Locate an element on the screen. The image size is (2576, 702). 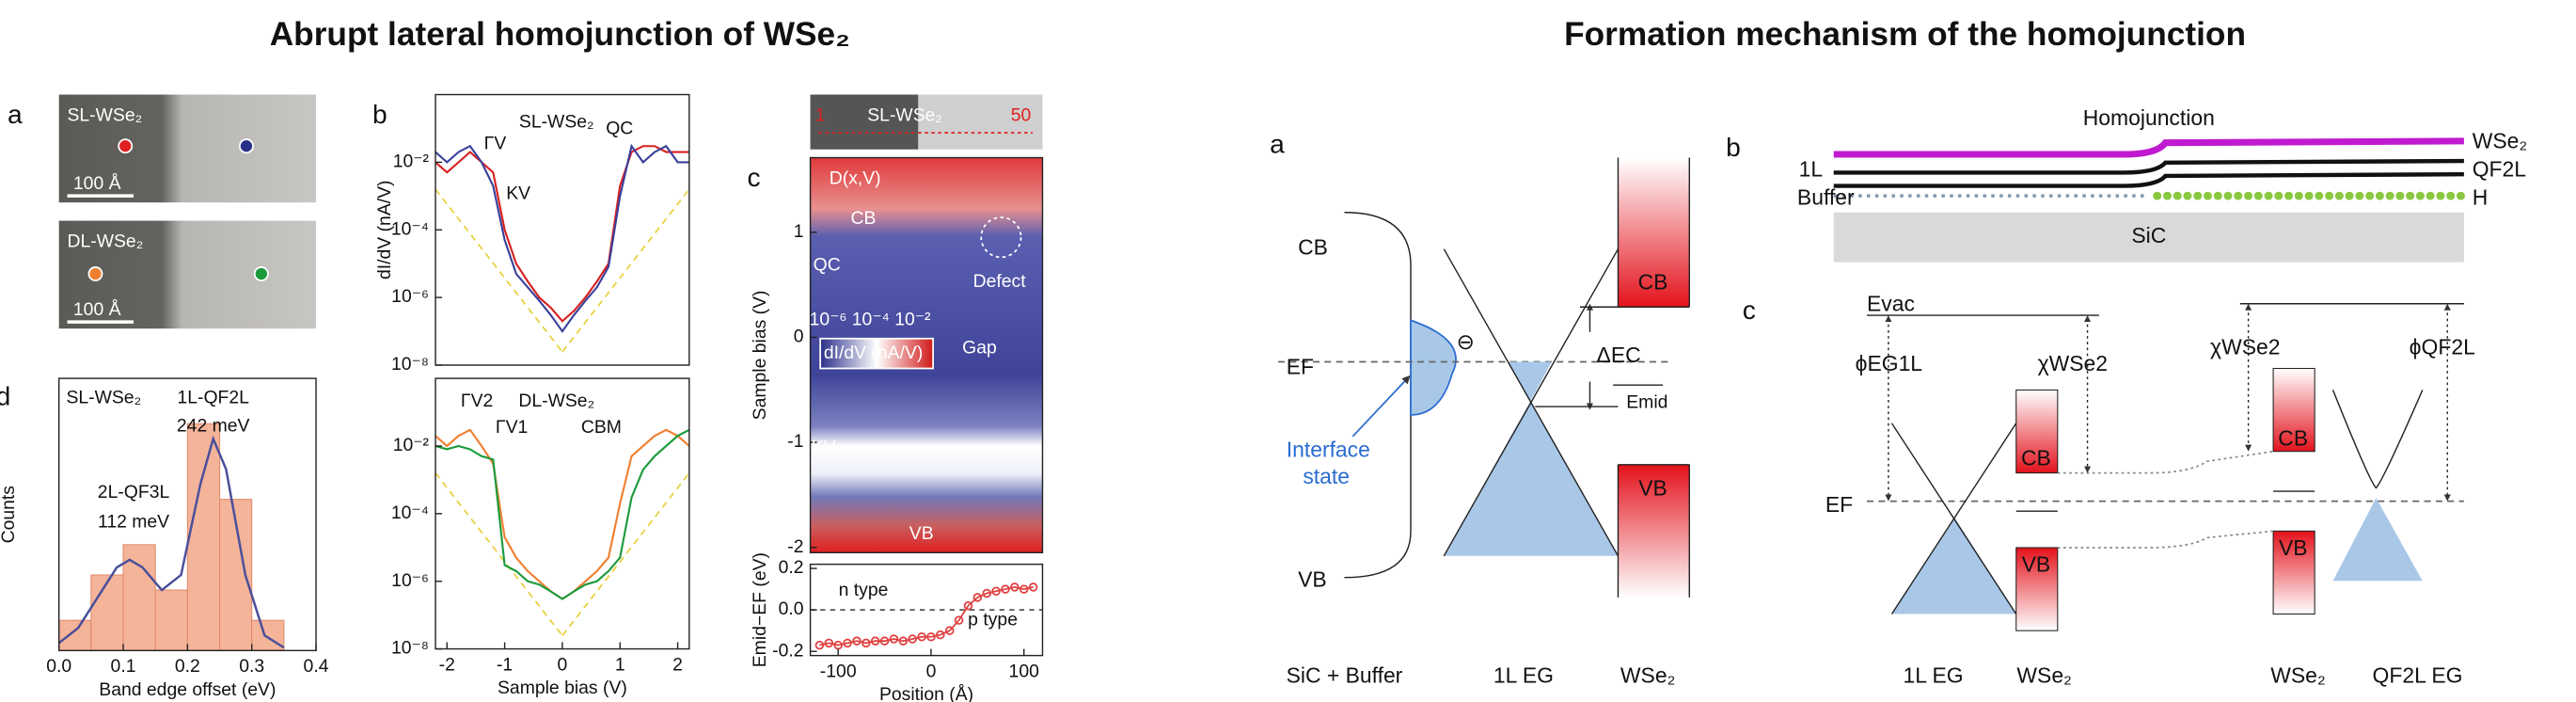
label: QF2L EG is located at coordinates (2418, 675).